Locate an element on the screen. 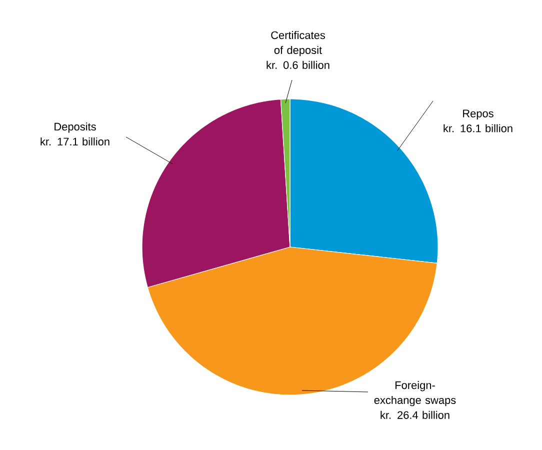 This screenshot has width=542, height=450. data-label: kr. 16.1 billion is located at coordinates (478, 128).